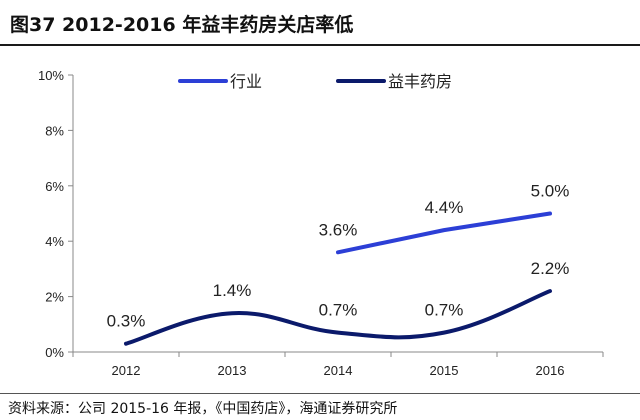 This screenshot has width=640, height=420. What do you see at coordinates (182, 25) in the screenshot?
I see `page-title: 图37 2012-2016 年益丰药房关店率低` at bounding box center [182, 25].